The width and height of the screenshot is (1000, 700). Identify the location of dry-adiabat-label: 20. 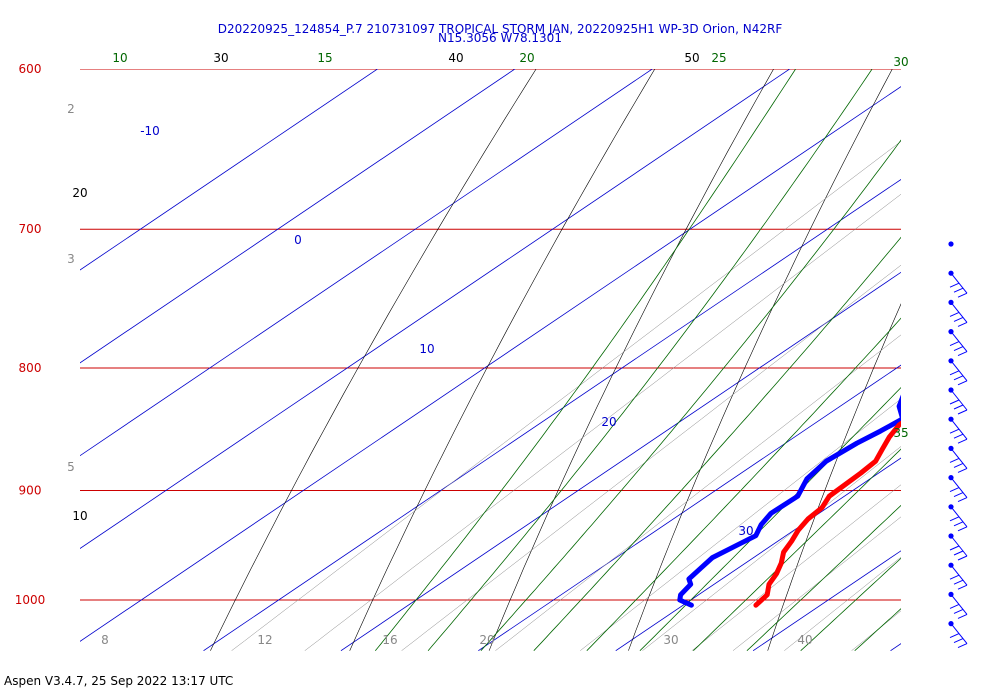
(79, 193).